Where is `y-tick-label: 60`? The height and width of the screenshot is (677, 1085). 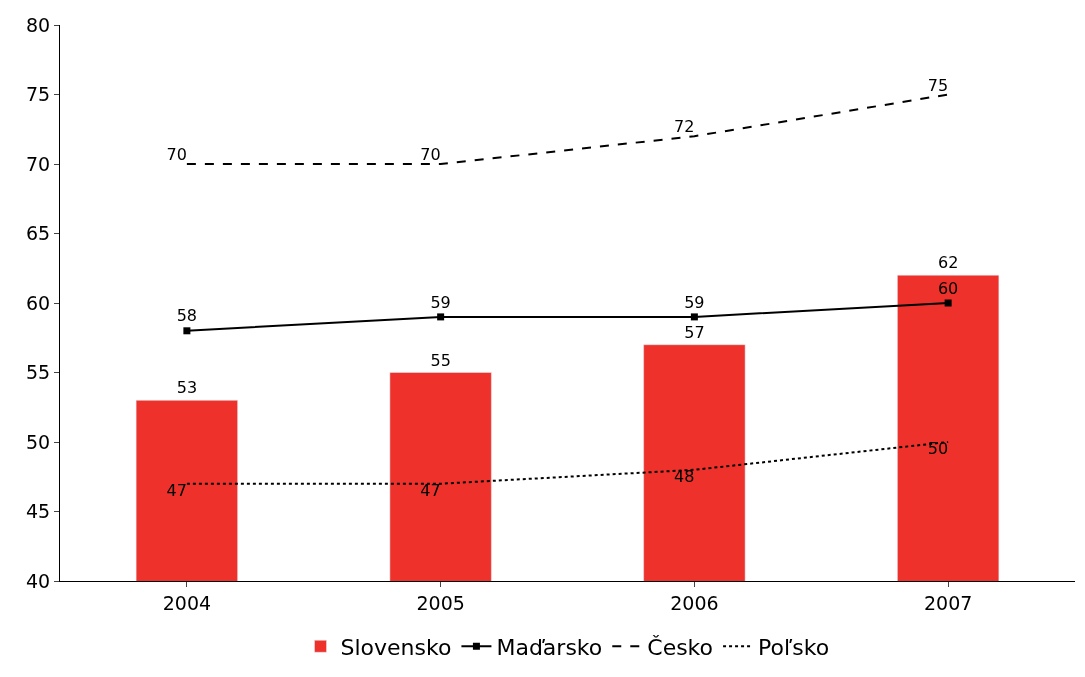
y-tick-label: 60 is located at coordinates (38, 302).